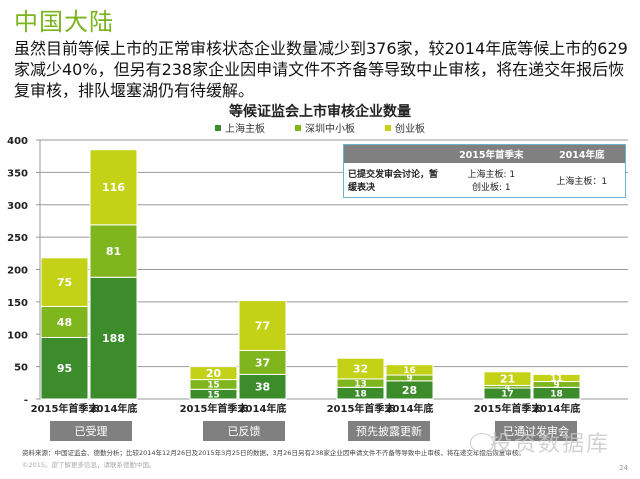  I want to click on info-table-row-label: 已提交发审会讨论，暂缓表决, so click(393, 181).